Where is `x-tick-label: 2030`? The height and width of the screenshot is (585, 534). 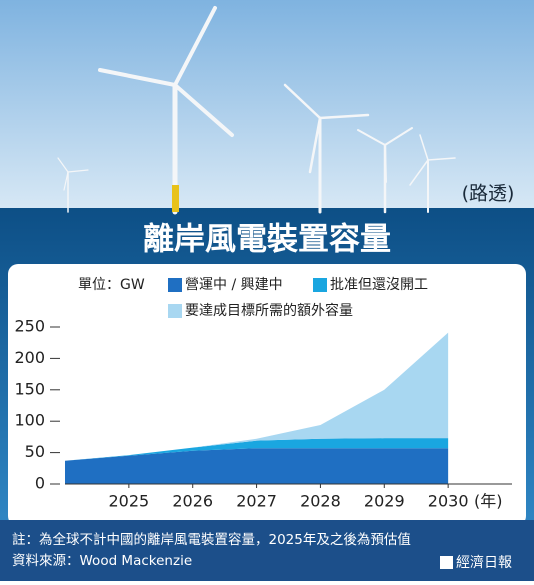 x-tick-label: 2030 is located at coordinates (448, 501).